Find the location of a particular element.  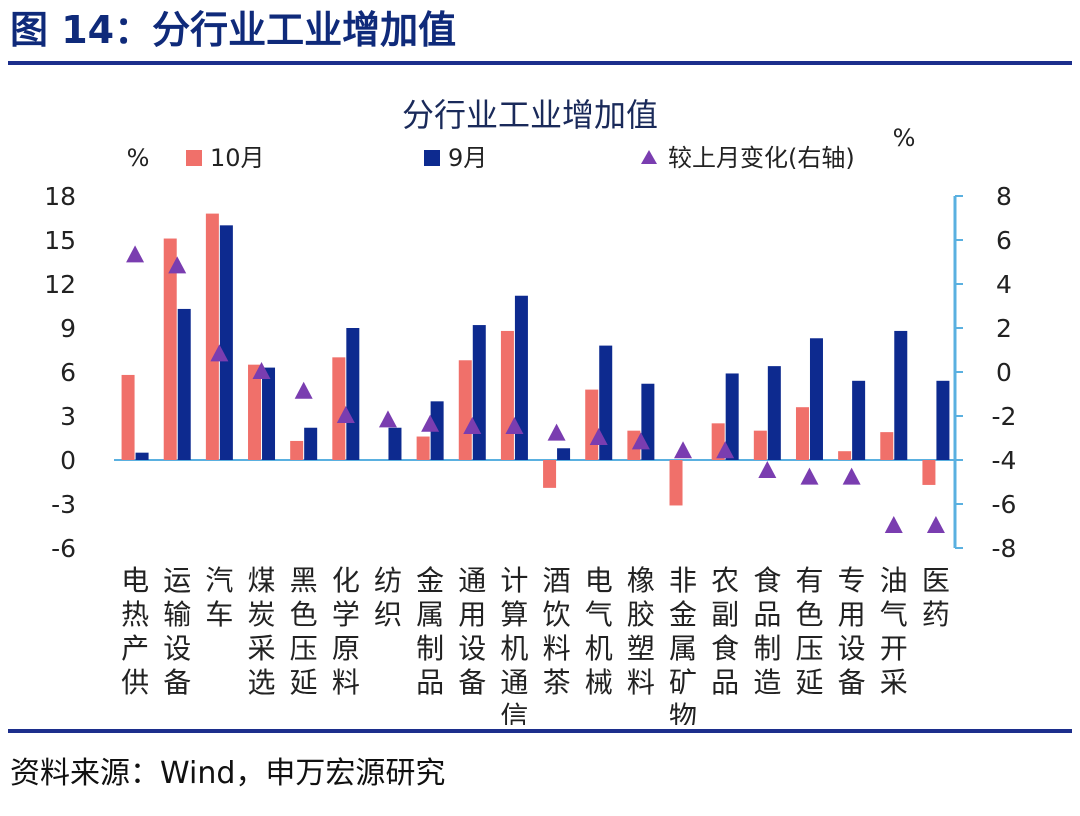

left-tick-label: 3 is located at coordinates (68, 416).